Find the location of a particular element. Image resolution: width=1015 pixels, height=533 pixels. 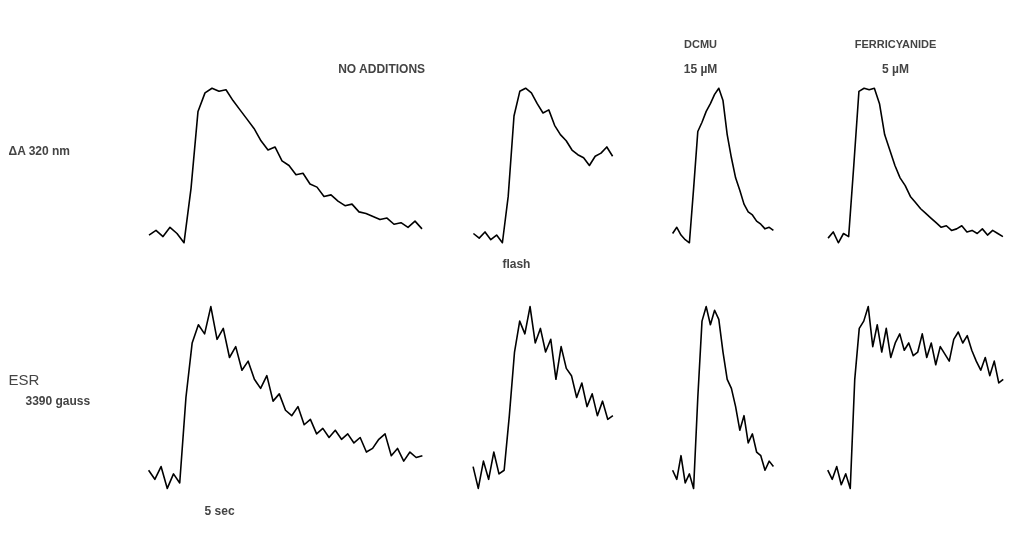

text: 3390 gauss is located at coordinates (58, 401).